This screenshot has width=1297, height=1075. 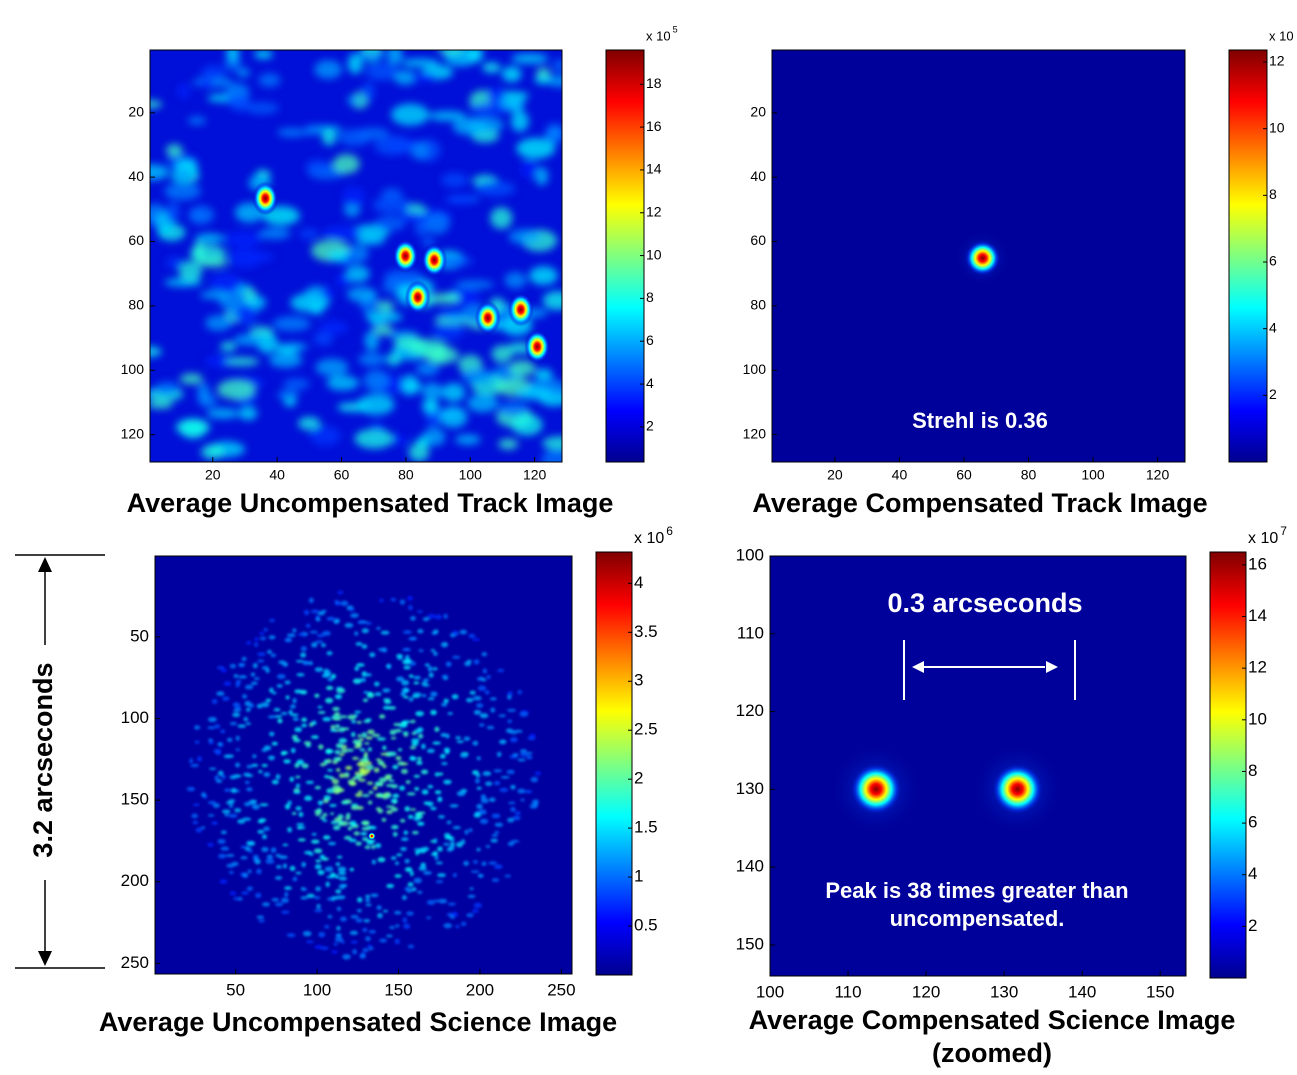 I want to click on x-tick-label: 20, so click(x=213, y=475).